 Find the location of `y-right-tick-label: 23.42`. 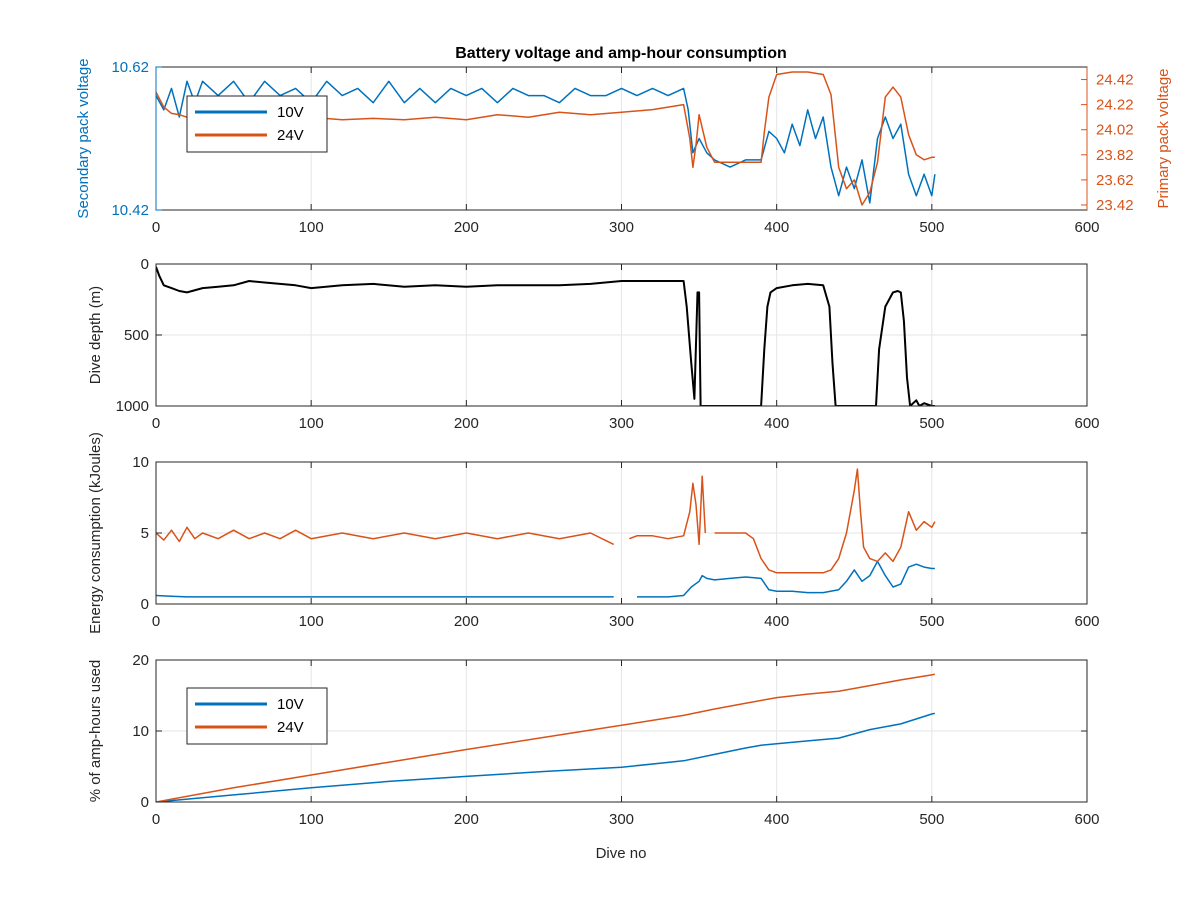

y-right-tick-label: 23.42 is located at coordinates (1115, 205).